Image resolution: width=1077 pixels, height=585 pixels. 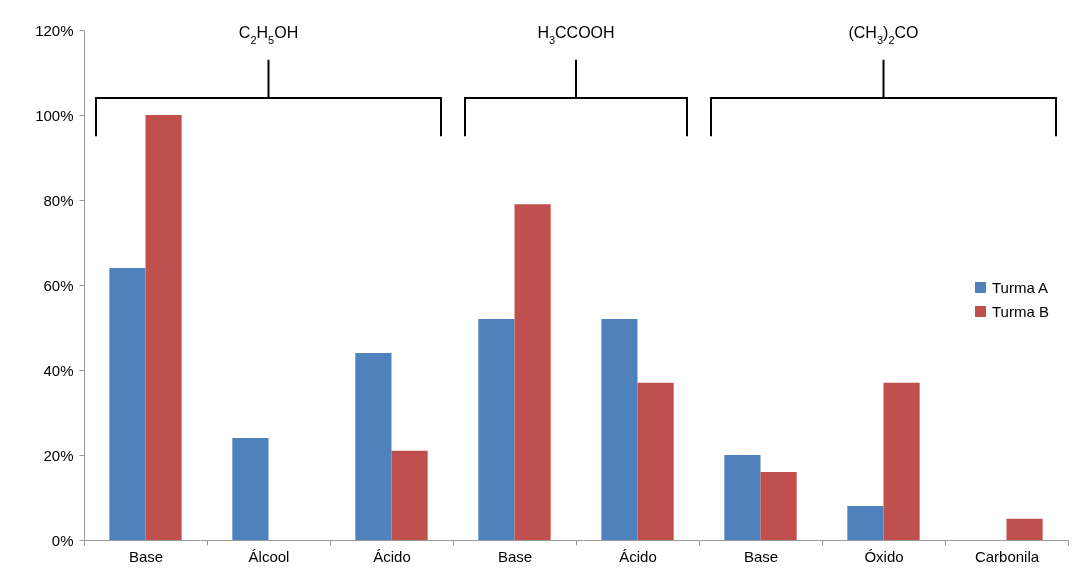 I want to click on x-tick-label: Álcool, so click(x=269, y=556).